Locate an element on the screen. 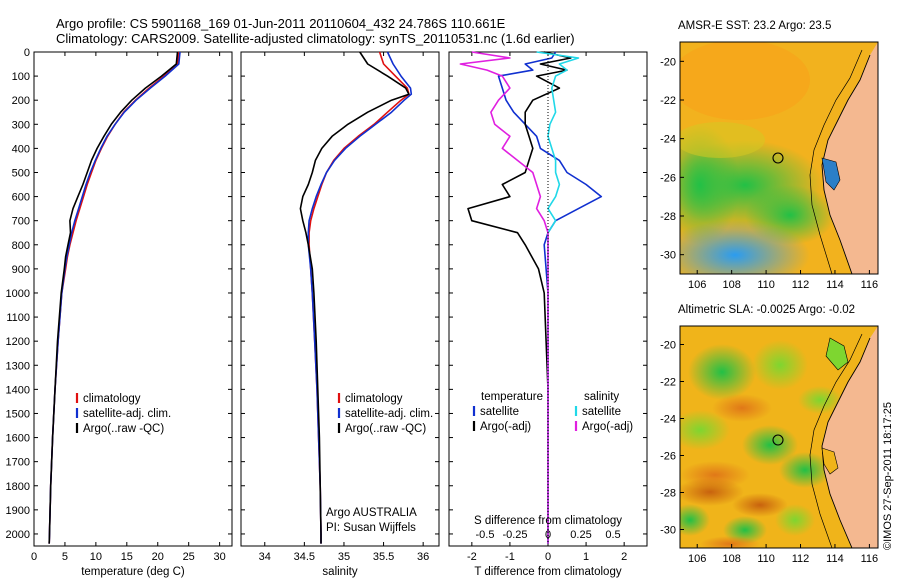 This screenshot has width=900, height=580. sst-lat-tick-label: -22 is located at coordinates (668, 101).